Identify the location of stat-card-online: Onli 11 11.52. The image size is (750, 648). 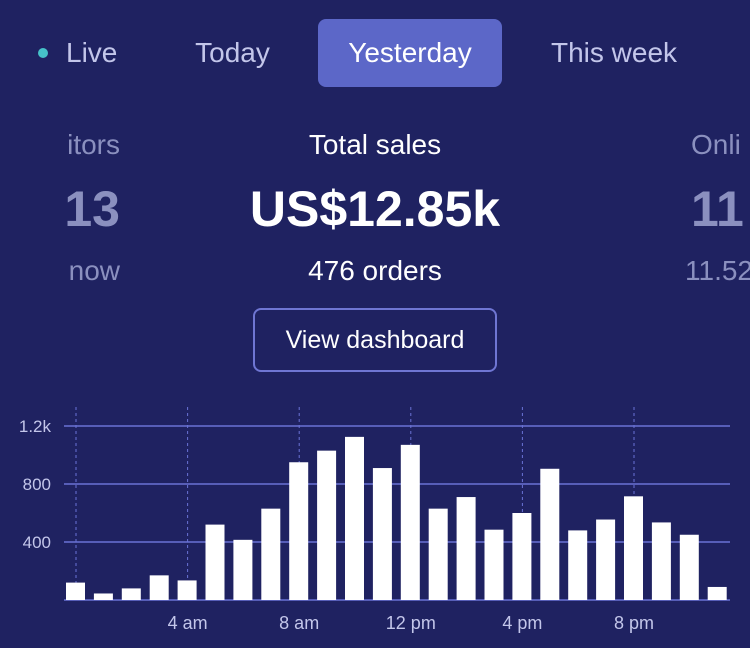
(715, 208).